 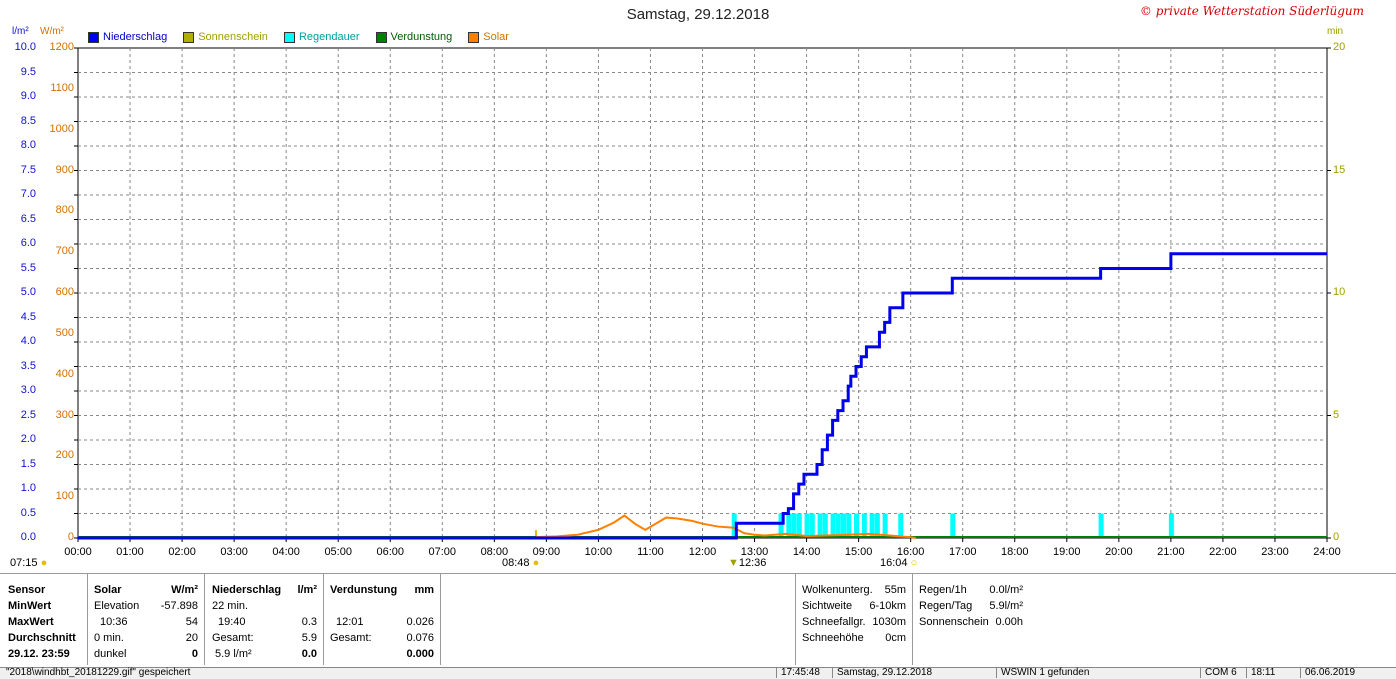 What do you see at coordinates (833, 638) in the screenshot?
I see `snowdepth-label: Schneehöhe` at bounding box center [833, 638].